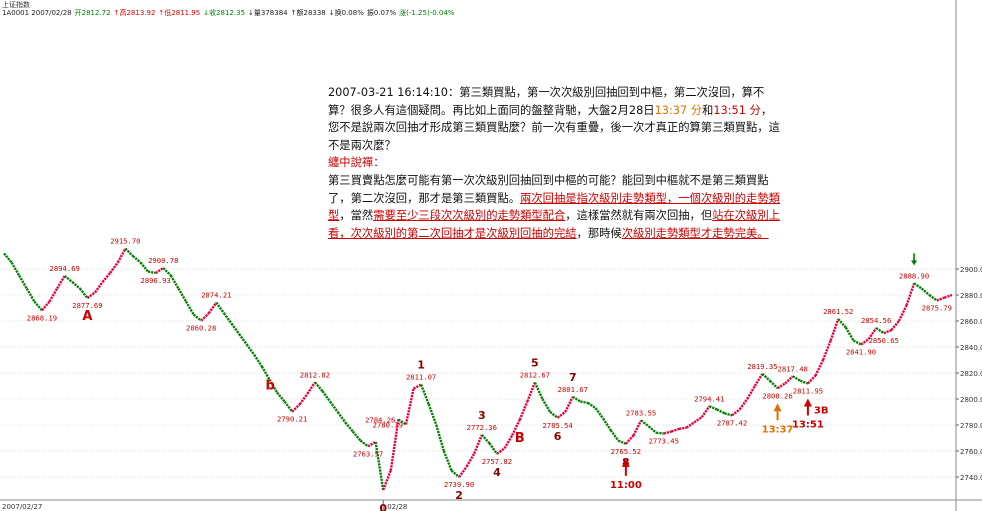  What do you see at coordinates (971, 296) in the screenshot?
I see `y-tick-label: 2880.00` at bounding box center [971, 296].